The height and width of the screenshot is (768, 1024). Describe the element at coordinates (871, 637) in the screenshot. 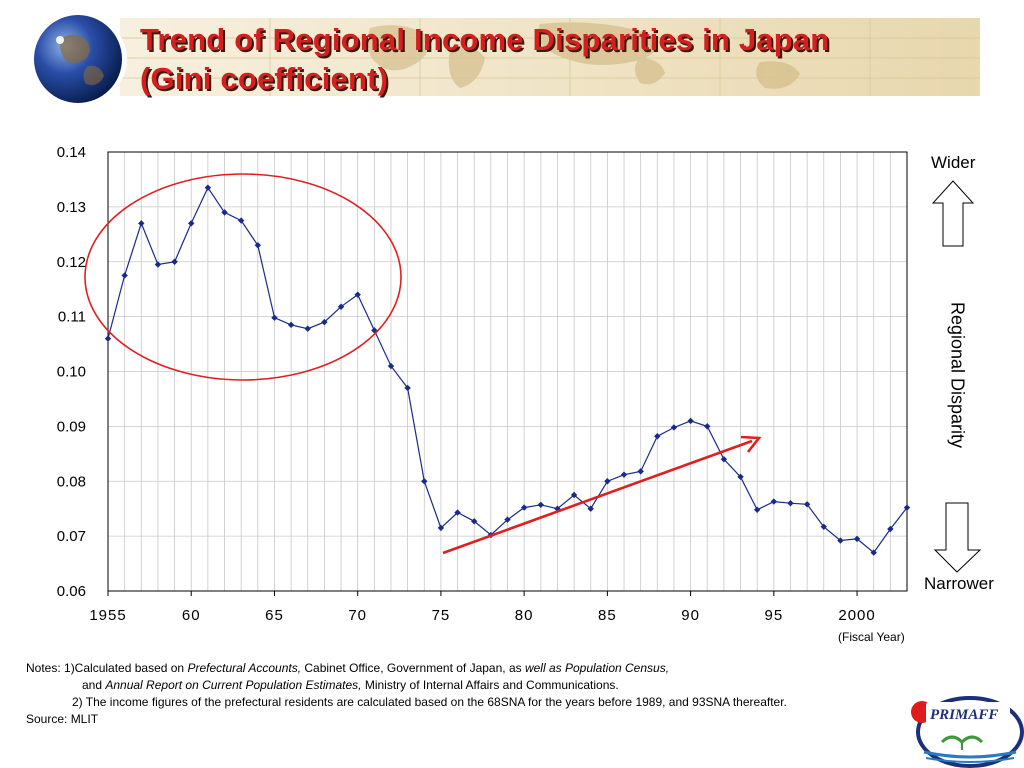

I see `x-axis-unit-label: (Fiscal Year)` at that location.